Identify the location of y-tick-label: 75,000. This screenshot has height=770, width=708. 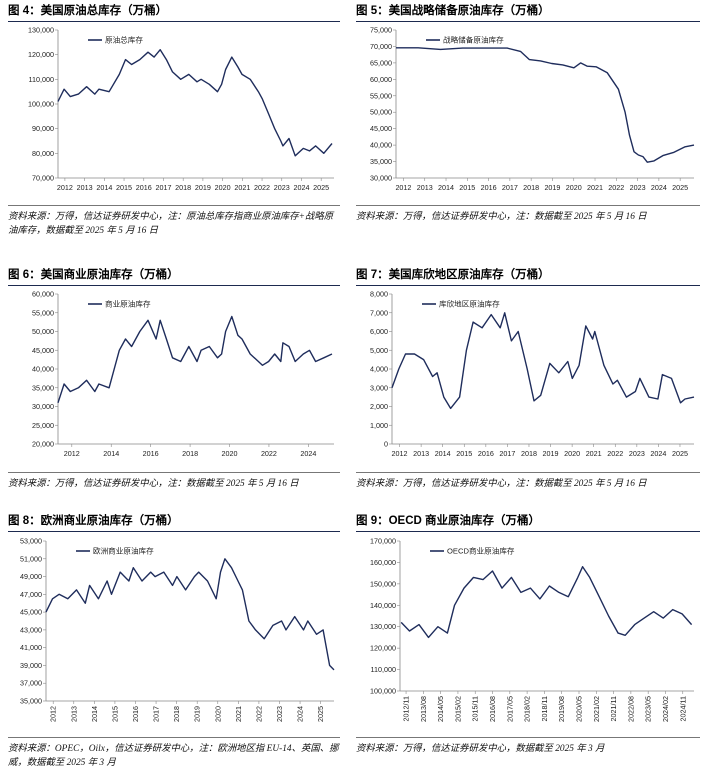
(381, 30).